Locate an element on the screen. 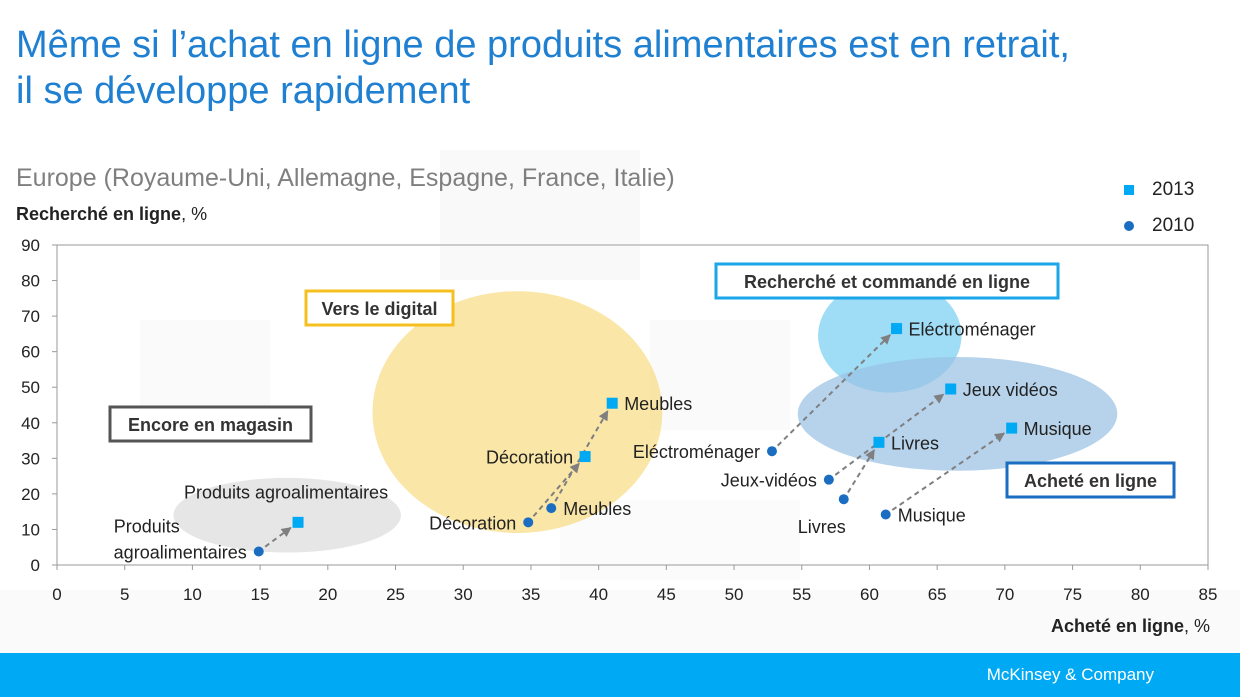 Image resolution: width=1240 pixels, height=697 pixels. point-label: Jeux-vidéos is located at coordinates (769, 481).